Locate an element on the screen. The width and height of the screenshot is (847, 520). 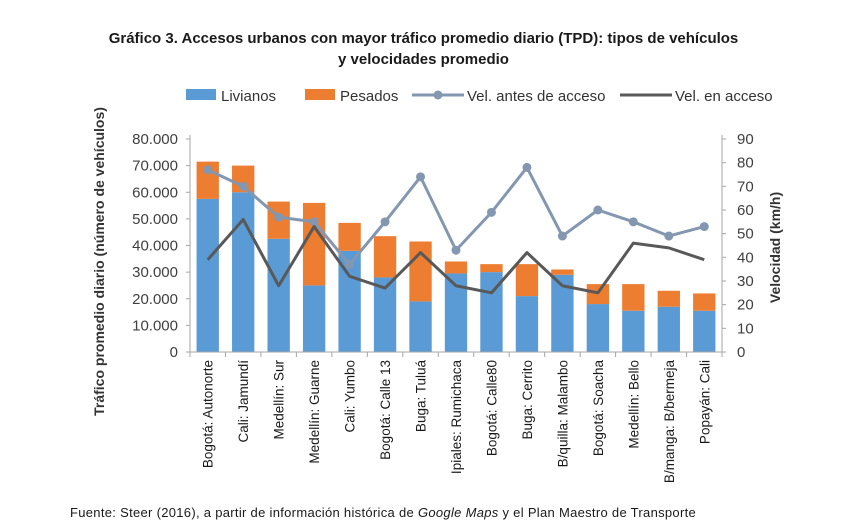
tick-label-right-7: 70 is located at coordinates (745, 186).